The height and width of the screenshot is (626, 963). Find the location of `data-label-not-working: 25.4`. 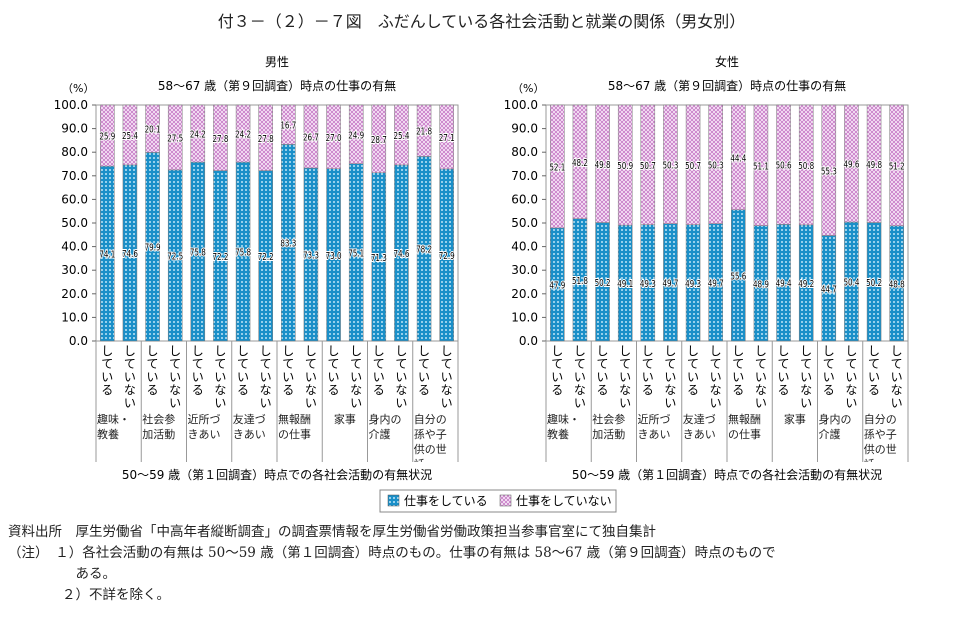

data-label-not-working: 25.4 is located at coordinates (401, 136).